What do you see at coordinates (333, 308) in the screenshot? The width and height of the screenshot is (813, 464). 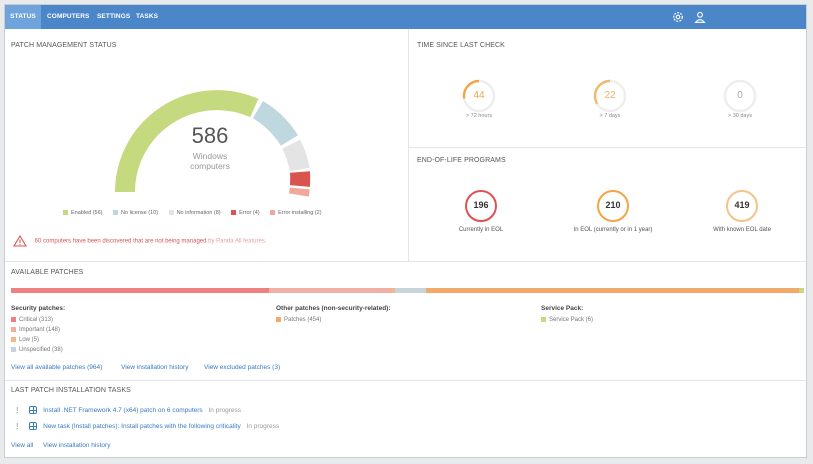 I see `other-patches-heading: Other patches (non-security-related):` at bounding box center [333, 308].